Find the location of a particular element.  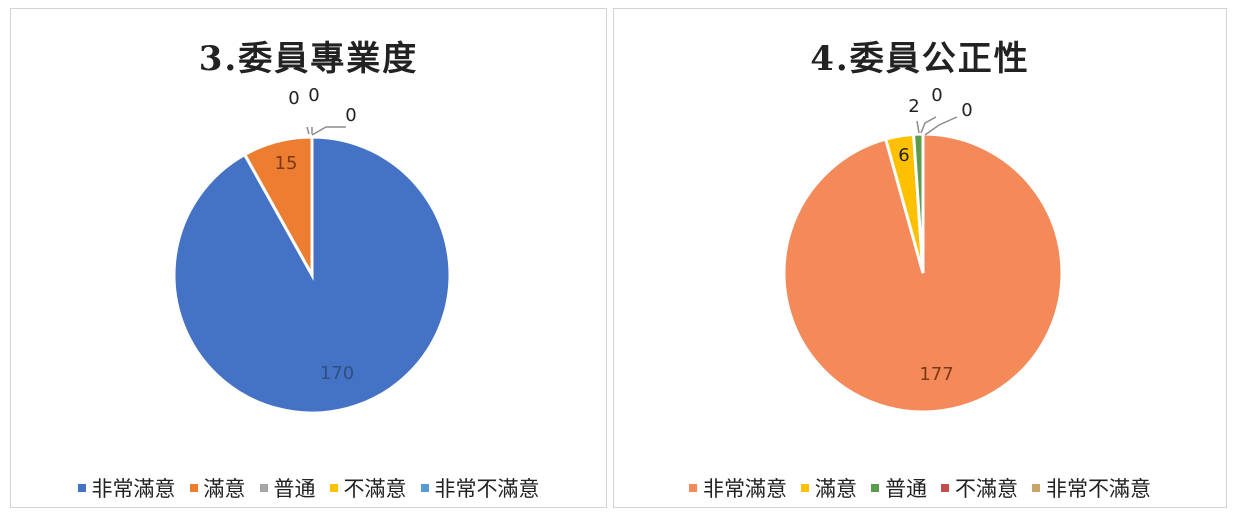

chart-title: 4.委員公正性 is located at coordinates (920, 59).